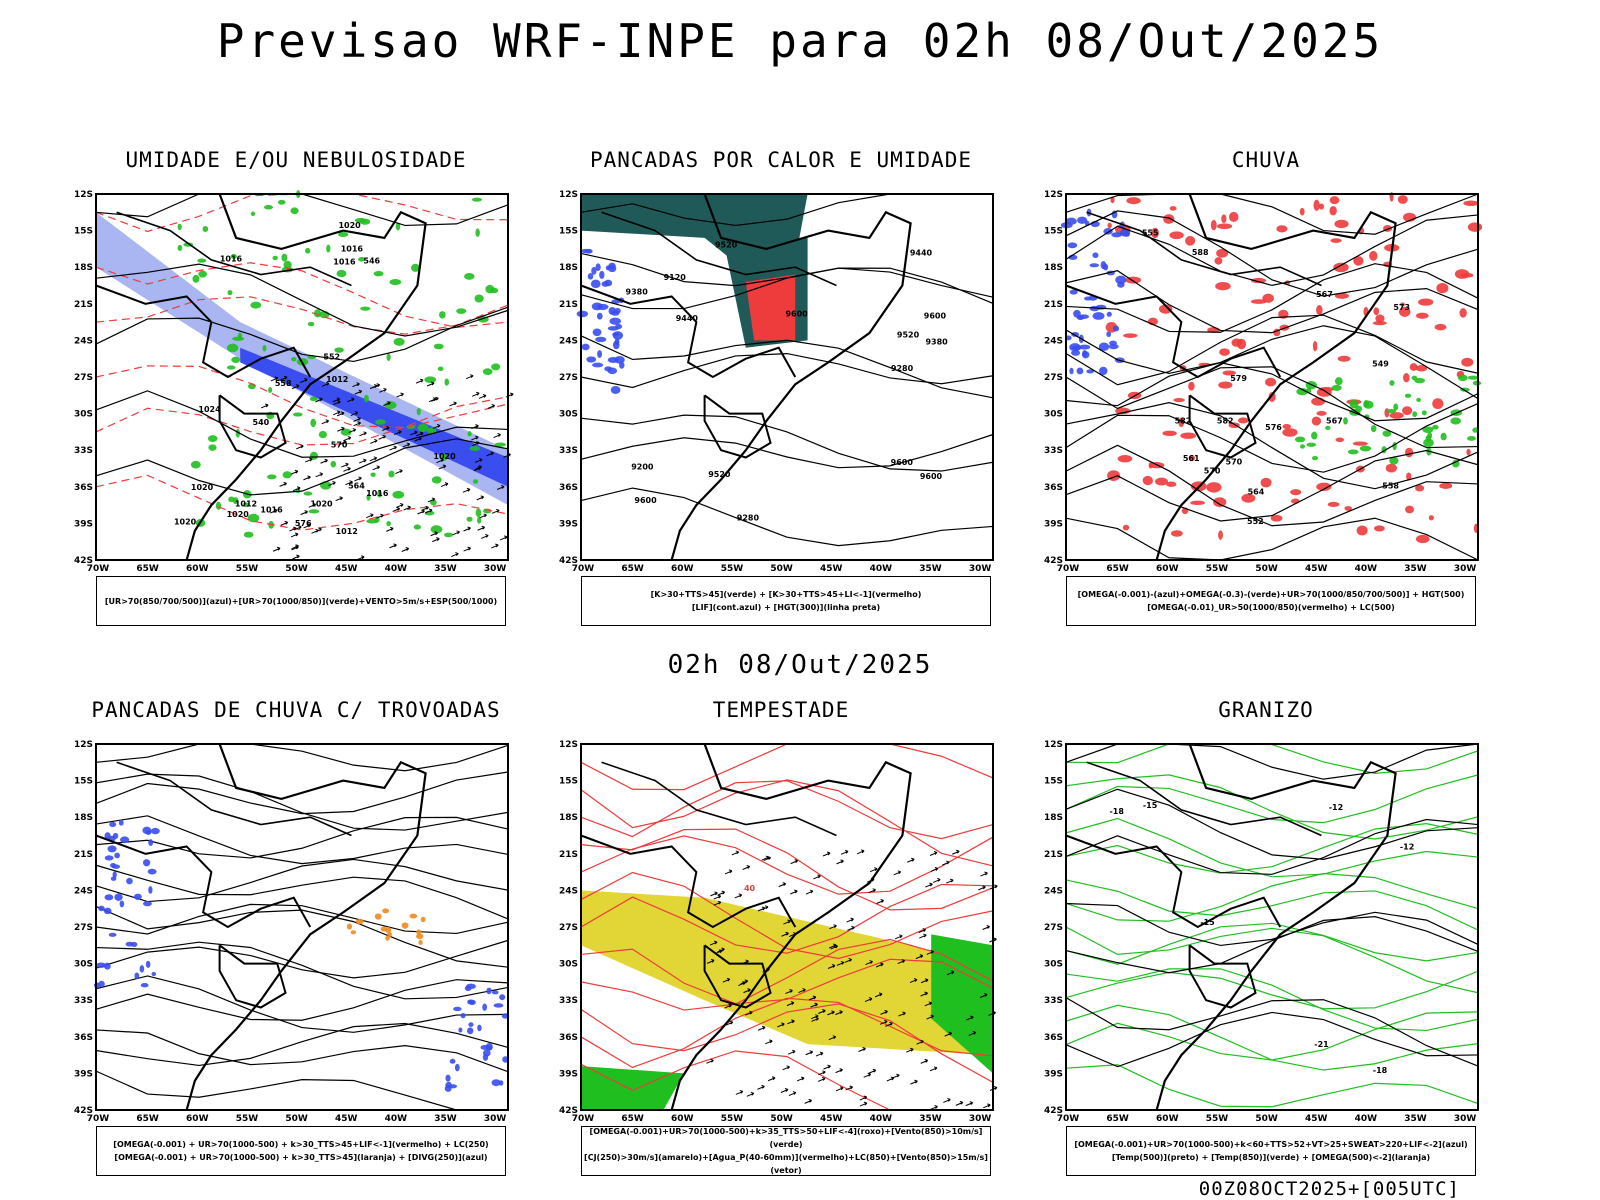 The height and width of the screenshot is (1200, 1600). I want to click on lon-label: 55W, so click(1217, 1119).